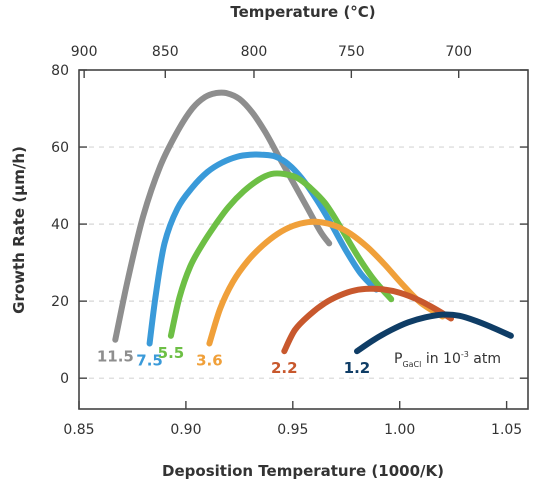 The height and width of the screenshot is (502, 548). I want to click on series-label-2-2: 2.2, so click(284, 368).